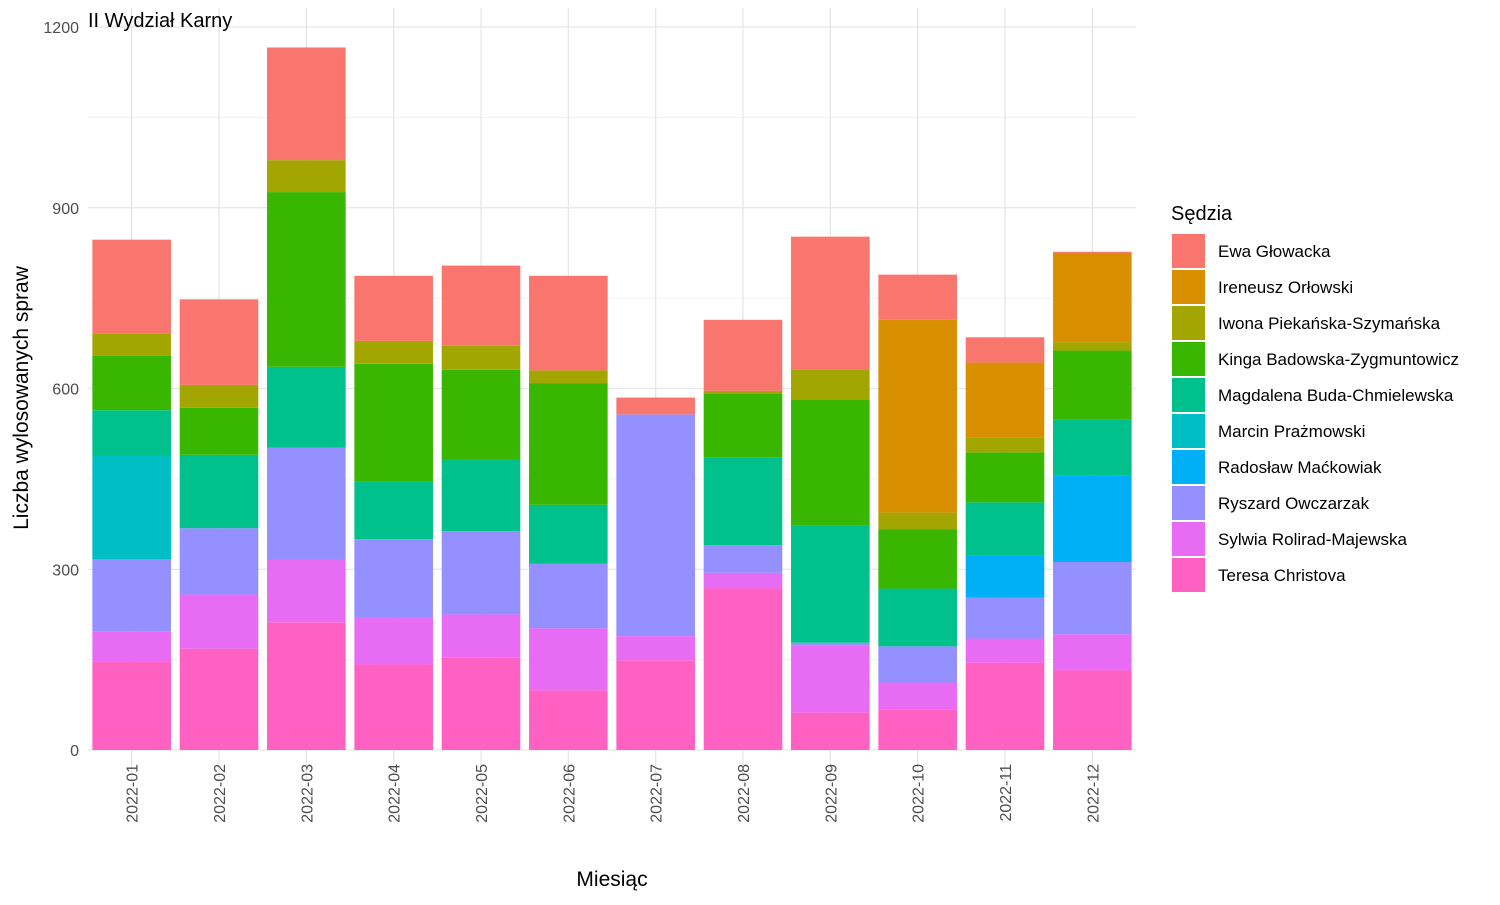  I want to click on bar-segment: Iwona Piekańska-Szymańska 2022-03: 53, so click(306, 176).